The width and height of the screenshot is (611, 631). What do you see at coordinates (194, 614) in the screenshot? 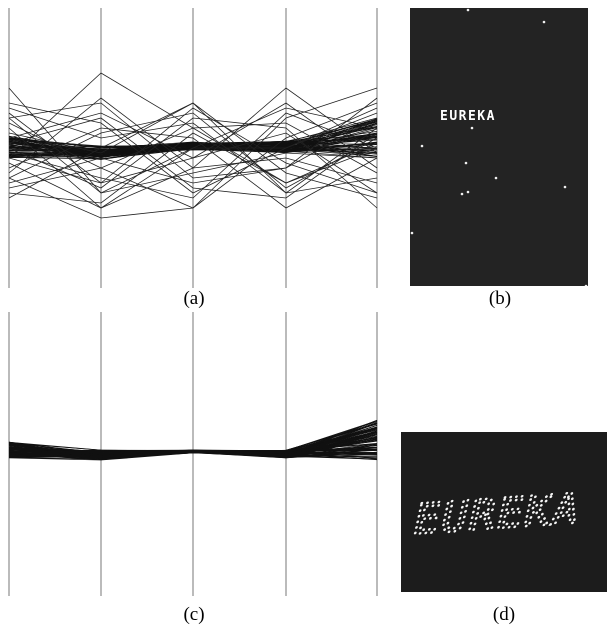
I see `caption-c: (c)` at bounding box center [194, 614].